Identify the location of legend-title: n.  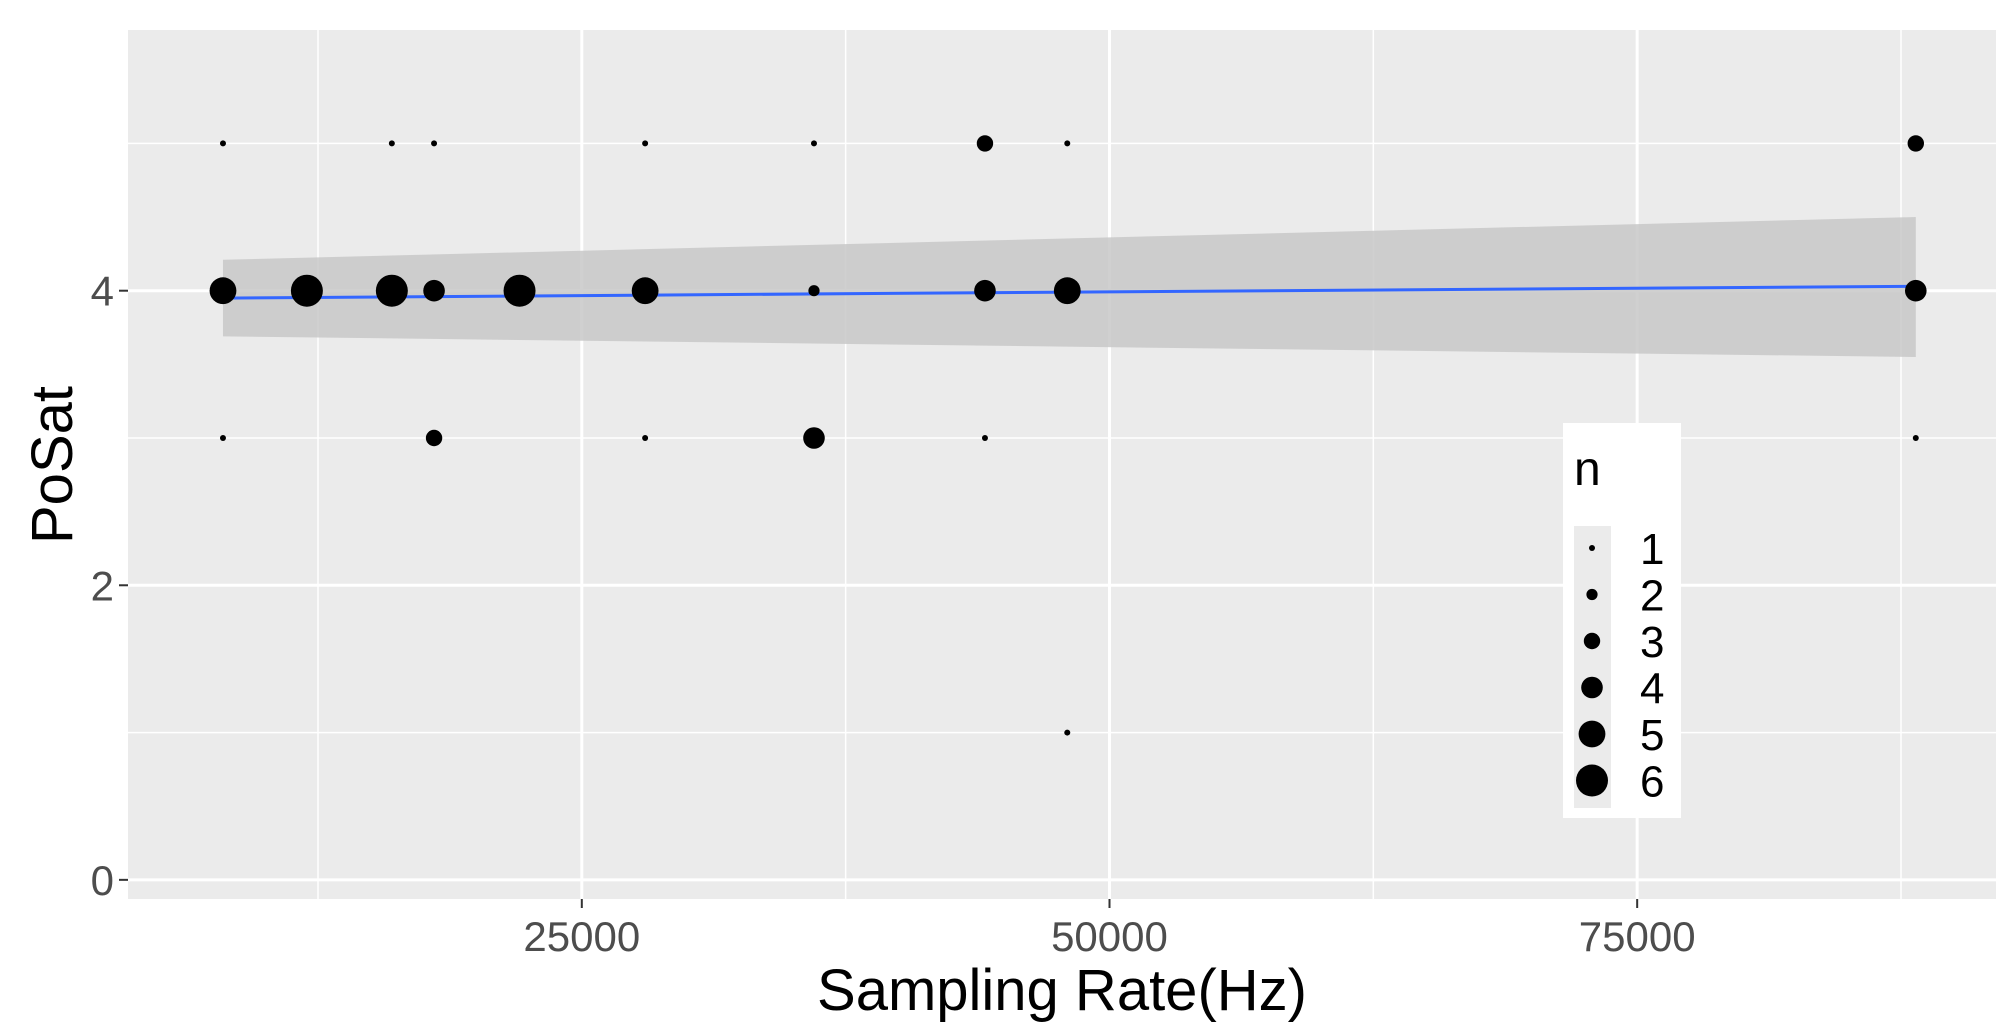
(1587, 469).